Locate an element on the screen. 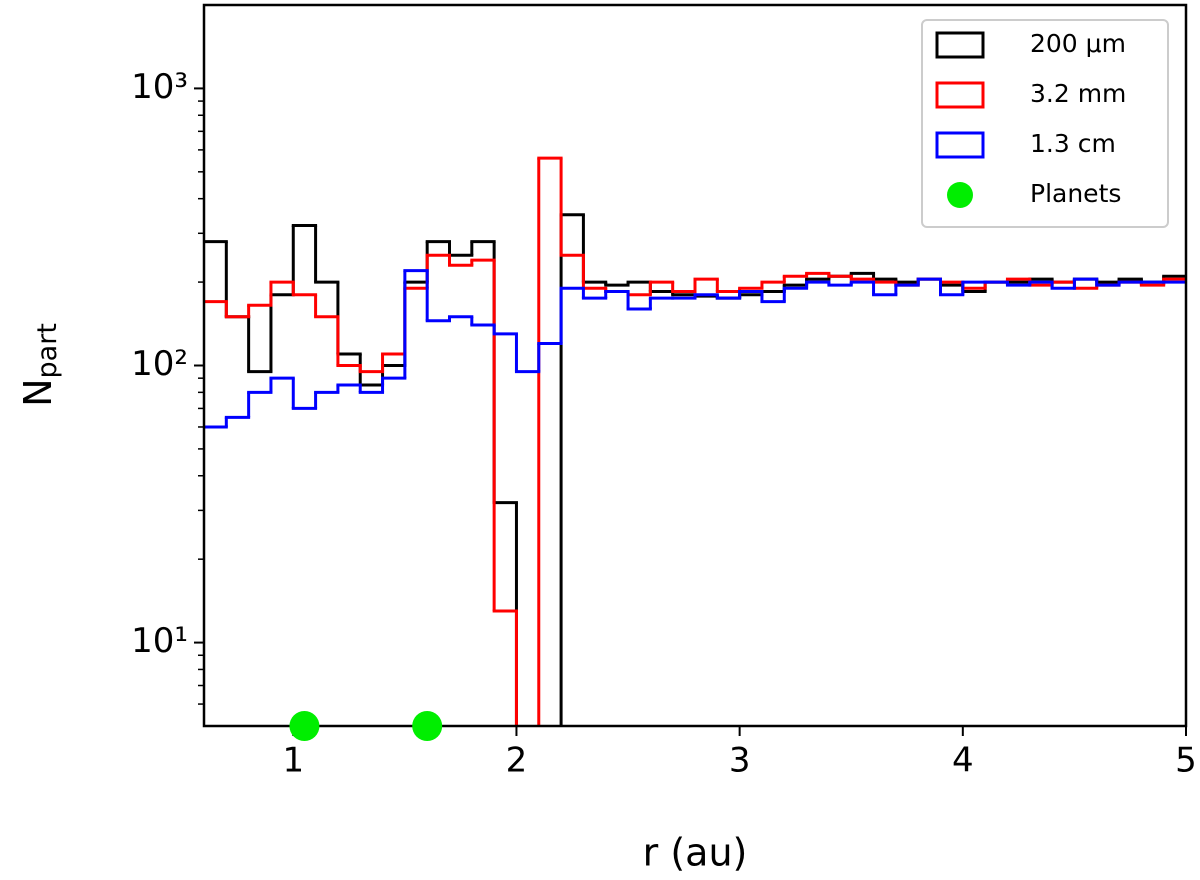  legend-label: Planets is located at coordinates (1075, 193).